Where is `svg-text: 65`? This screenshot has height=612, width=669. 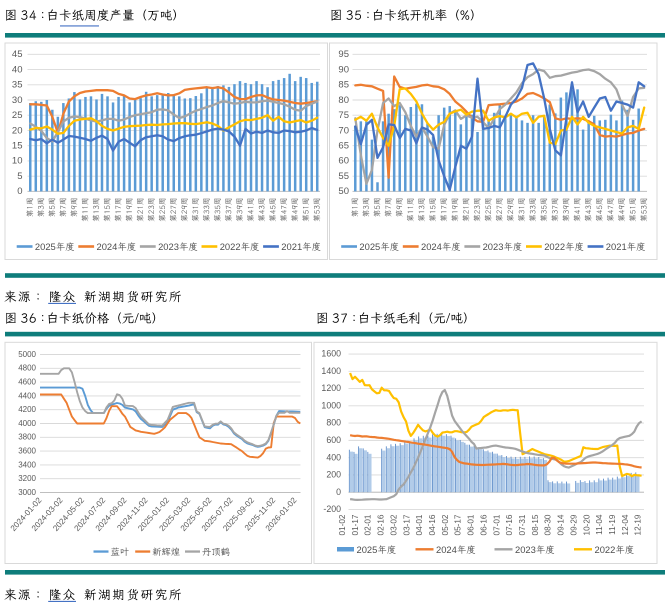
svg-text: 65 is located at coordinates (343, 146).